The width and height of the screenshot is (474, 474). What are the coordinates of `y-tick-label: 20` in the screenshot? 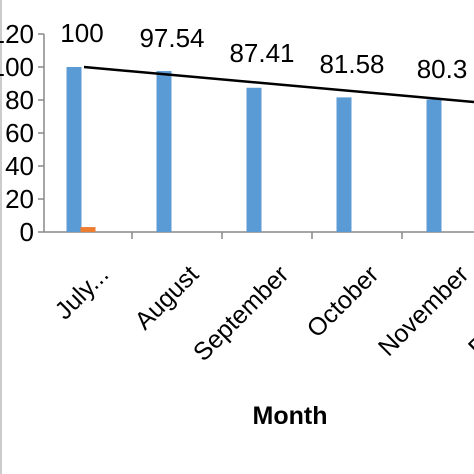 It's located at (19, 199).